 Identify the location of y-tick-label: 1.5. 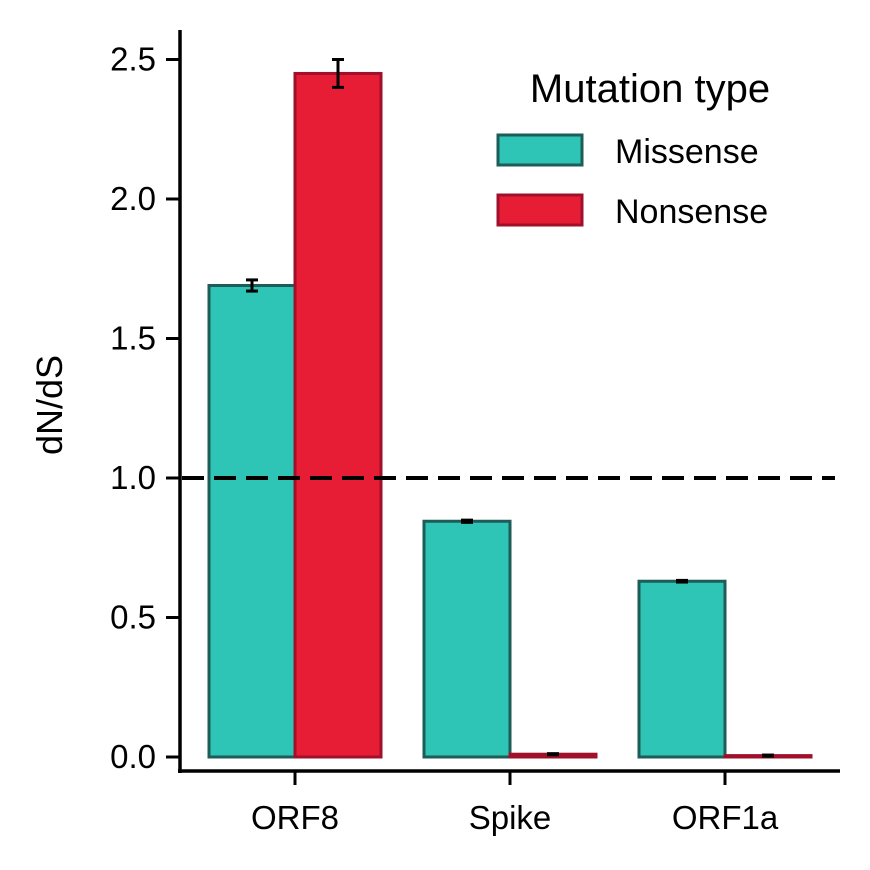
(133, 338).